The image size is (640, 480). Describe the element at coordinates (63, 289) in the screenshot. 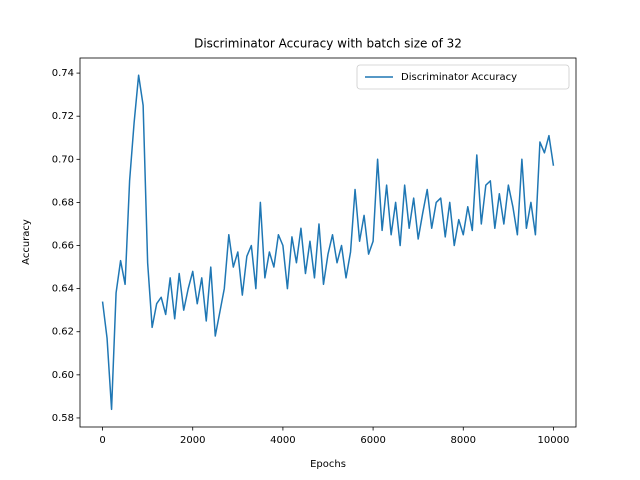

I see `y-tick-label: 0.64` at that location.